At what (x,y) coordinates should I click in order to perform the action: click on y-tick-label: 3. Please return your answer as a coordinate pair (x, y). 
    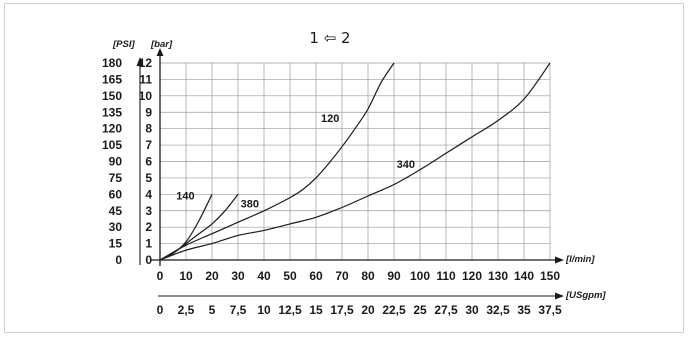
    Looking at the image, I should click on (148, 211).